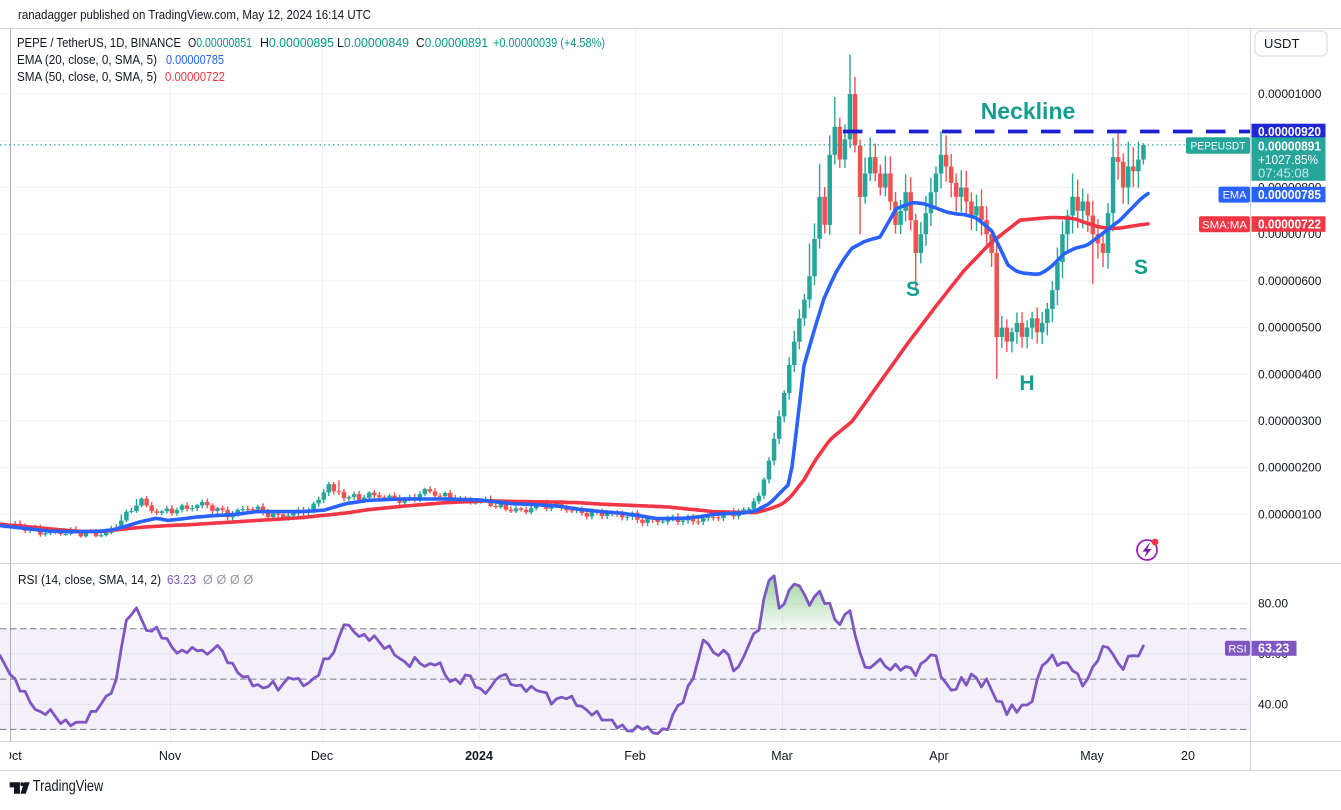 The image size is (1341, 810). I want to click on svg-text: H, so click(1026, 383).